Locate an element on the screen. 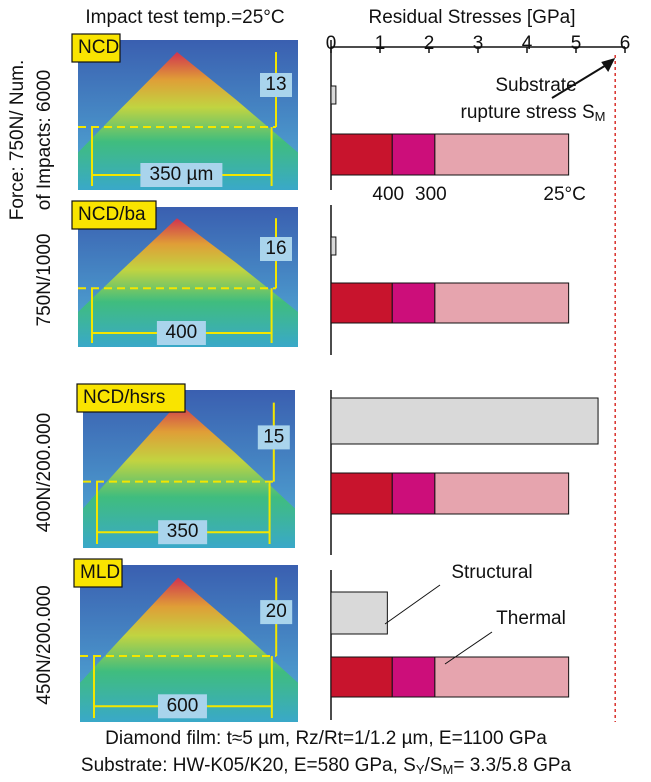 The image size is (651, 782). height-label: 16 is located at coordinates (275, 248).